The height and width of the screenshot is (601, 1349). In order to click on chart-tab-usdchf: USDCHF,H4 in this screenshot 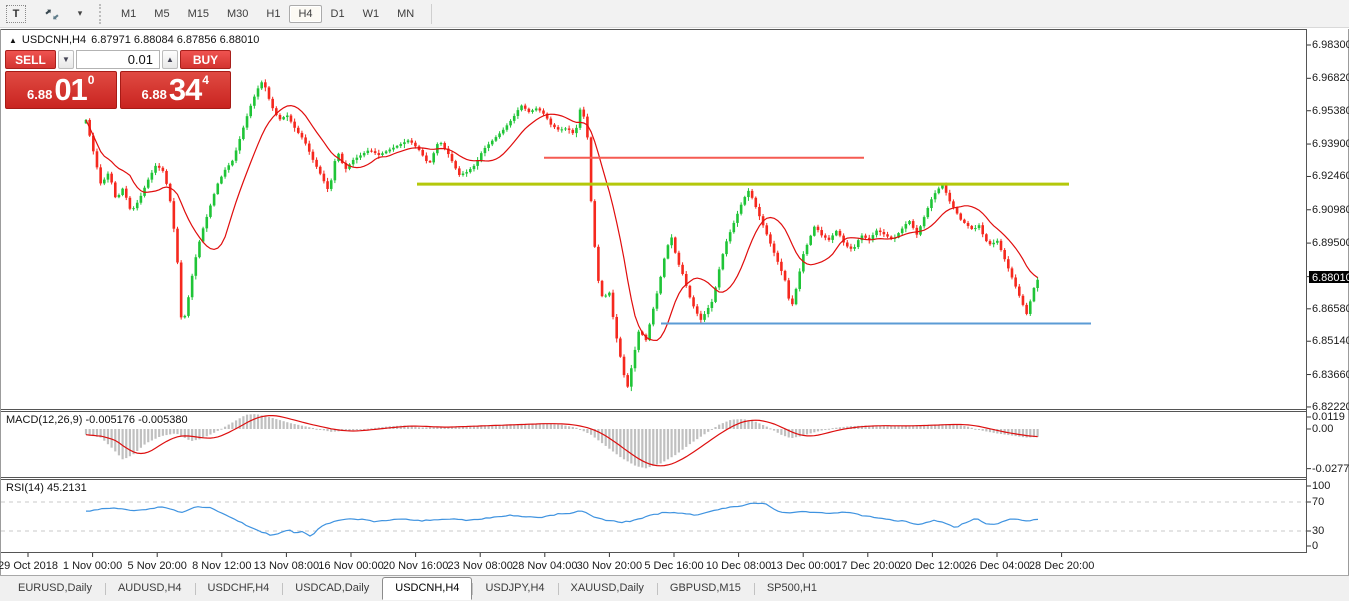, I will do `click(238, 588)`.